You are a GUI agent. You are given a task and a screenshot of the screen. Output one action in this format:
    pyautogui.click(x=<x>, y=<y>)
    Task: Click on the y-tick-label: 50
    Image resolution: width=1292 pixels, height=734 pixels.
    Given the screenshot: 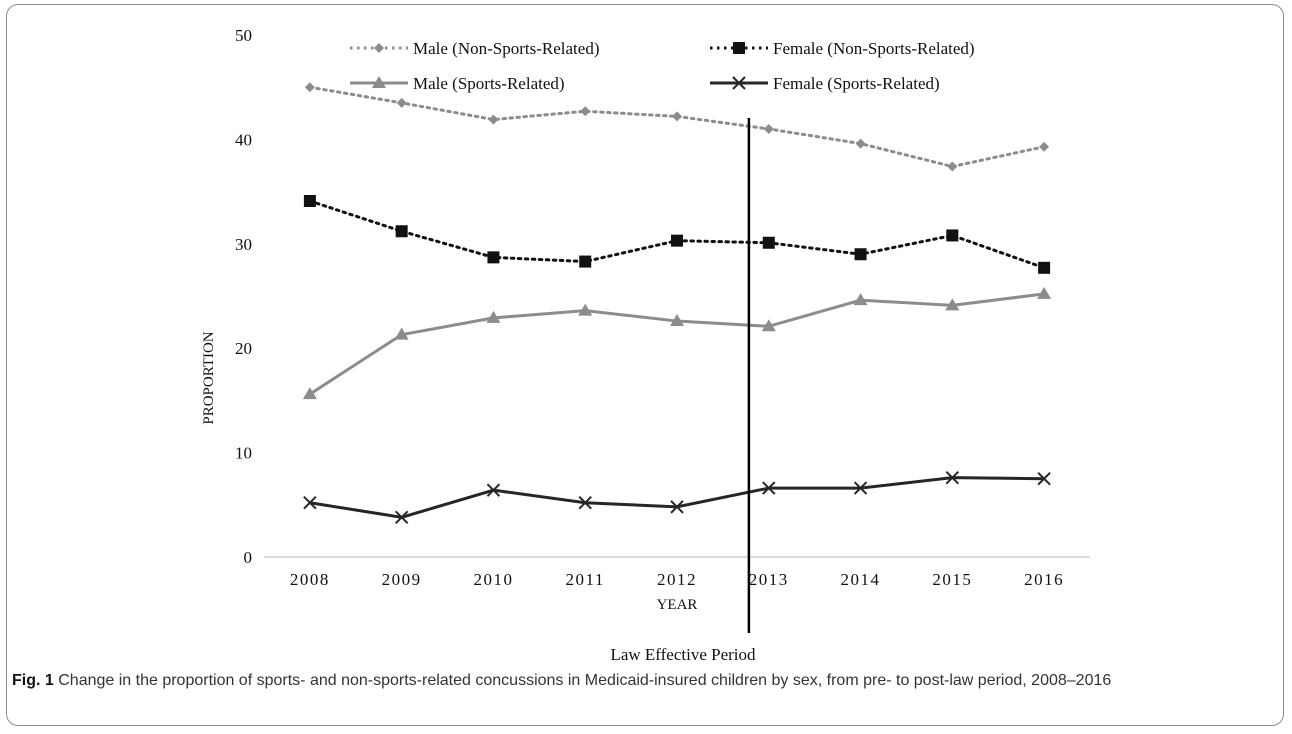 What is the action you would take?
    pyautogui.click(x=243, y=35)
    